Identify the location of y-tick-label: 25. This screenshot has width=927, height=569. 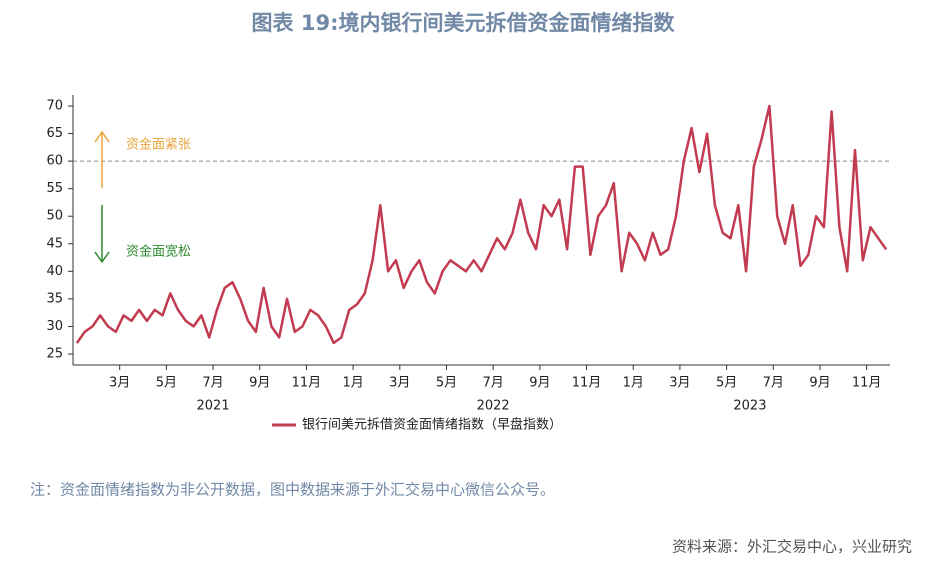
(54, 353).